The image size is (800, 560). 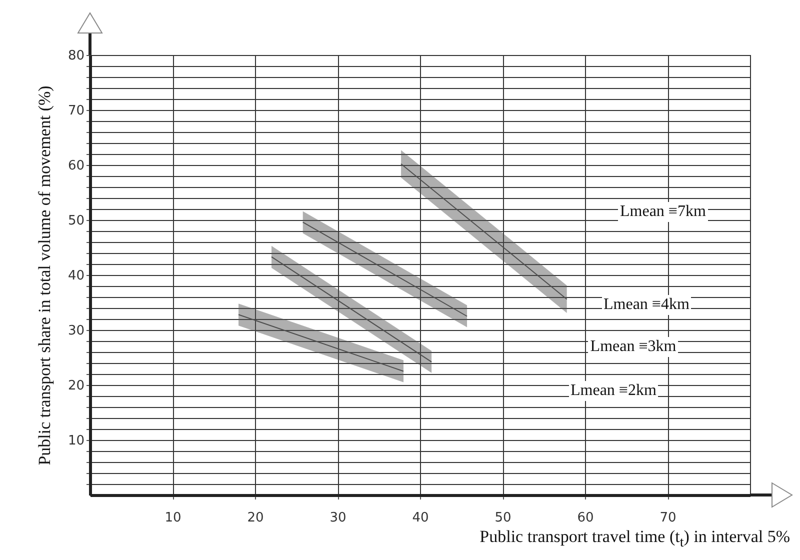 I want to click on x-tick-label: 20, so click(x=255, y=518).